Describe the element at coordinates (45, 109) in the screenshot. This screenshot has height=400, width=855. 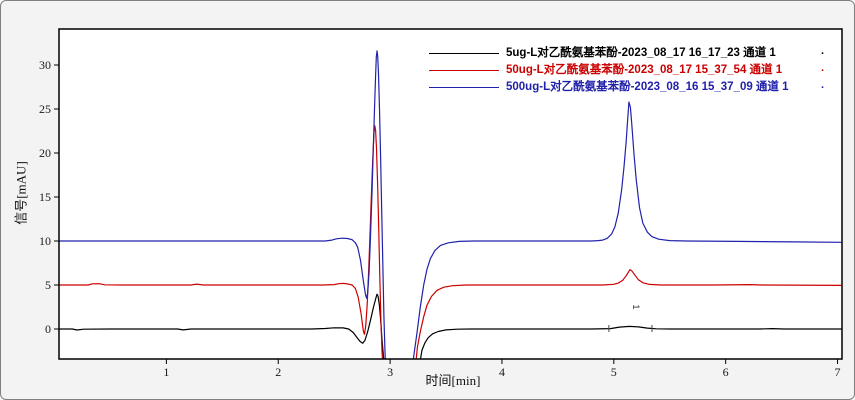
I see `y-axis-tick-label: 25` at that location.